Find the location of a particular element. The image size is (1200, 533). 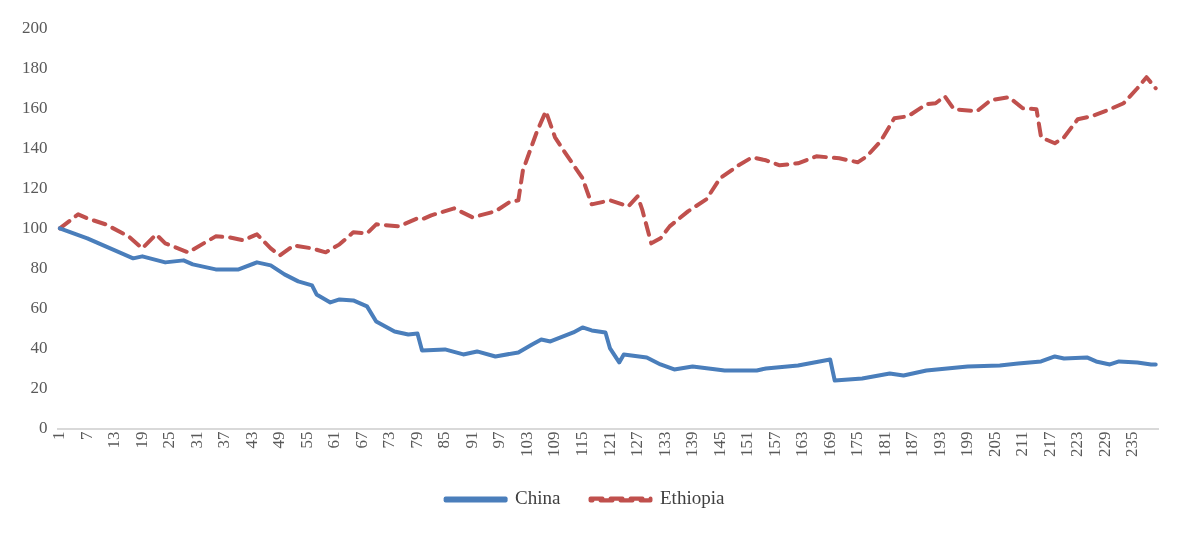

x-tick-label: 121 is located at coordinates (609, 444).